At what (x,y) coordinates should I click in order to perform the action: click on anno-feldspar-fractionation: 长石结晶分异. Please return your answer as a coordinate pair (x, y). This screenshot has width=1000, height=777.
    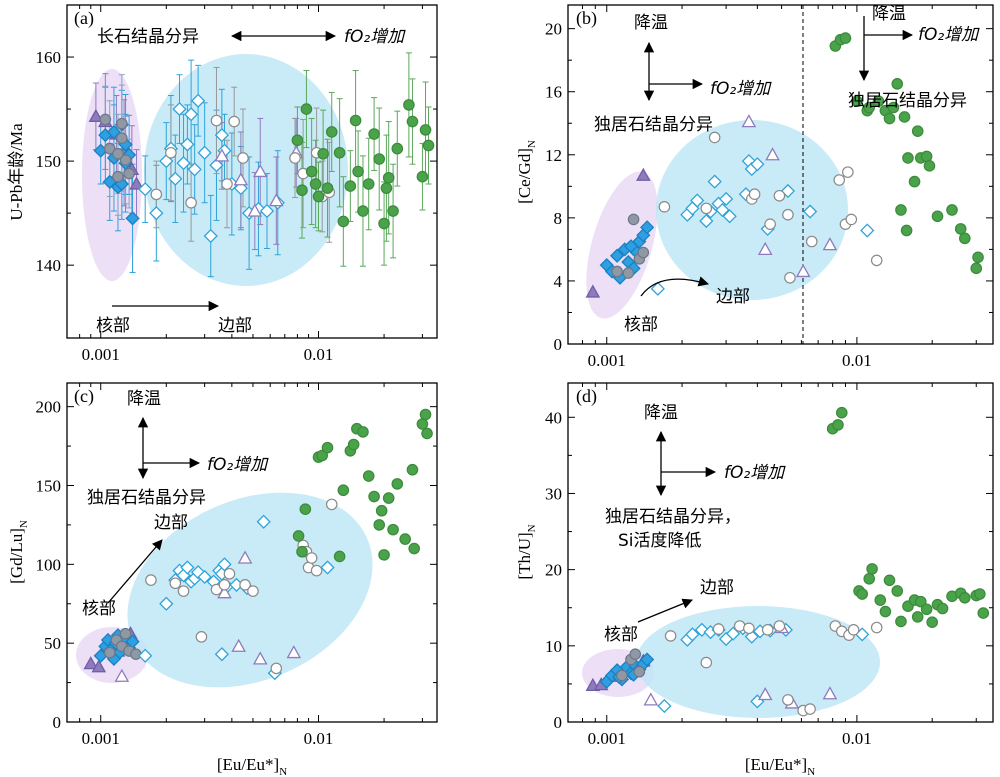
    Looking at the image, I should click on (148, 37).